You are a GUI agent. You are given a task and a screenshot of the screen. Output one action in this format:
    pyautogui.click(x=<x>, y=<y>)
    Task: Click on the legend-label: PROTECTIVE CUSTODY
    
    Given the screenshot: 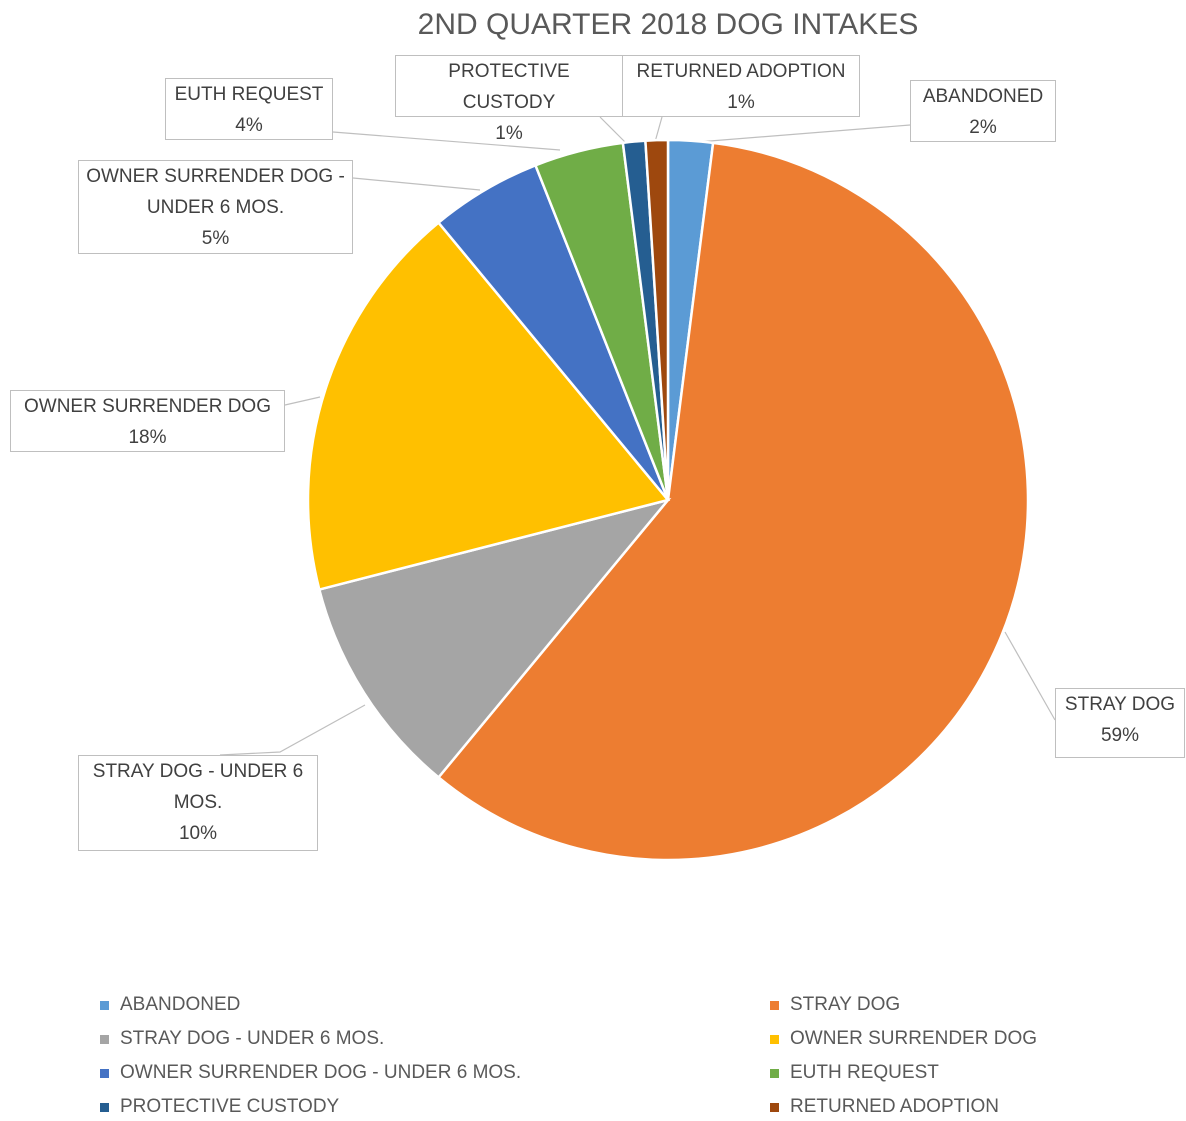 What is the action you would take?
    pyautogui.click(x=230, y=1106)
    